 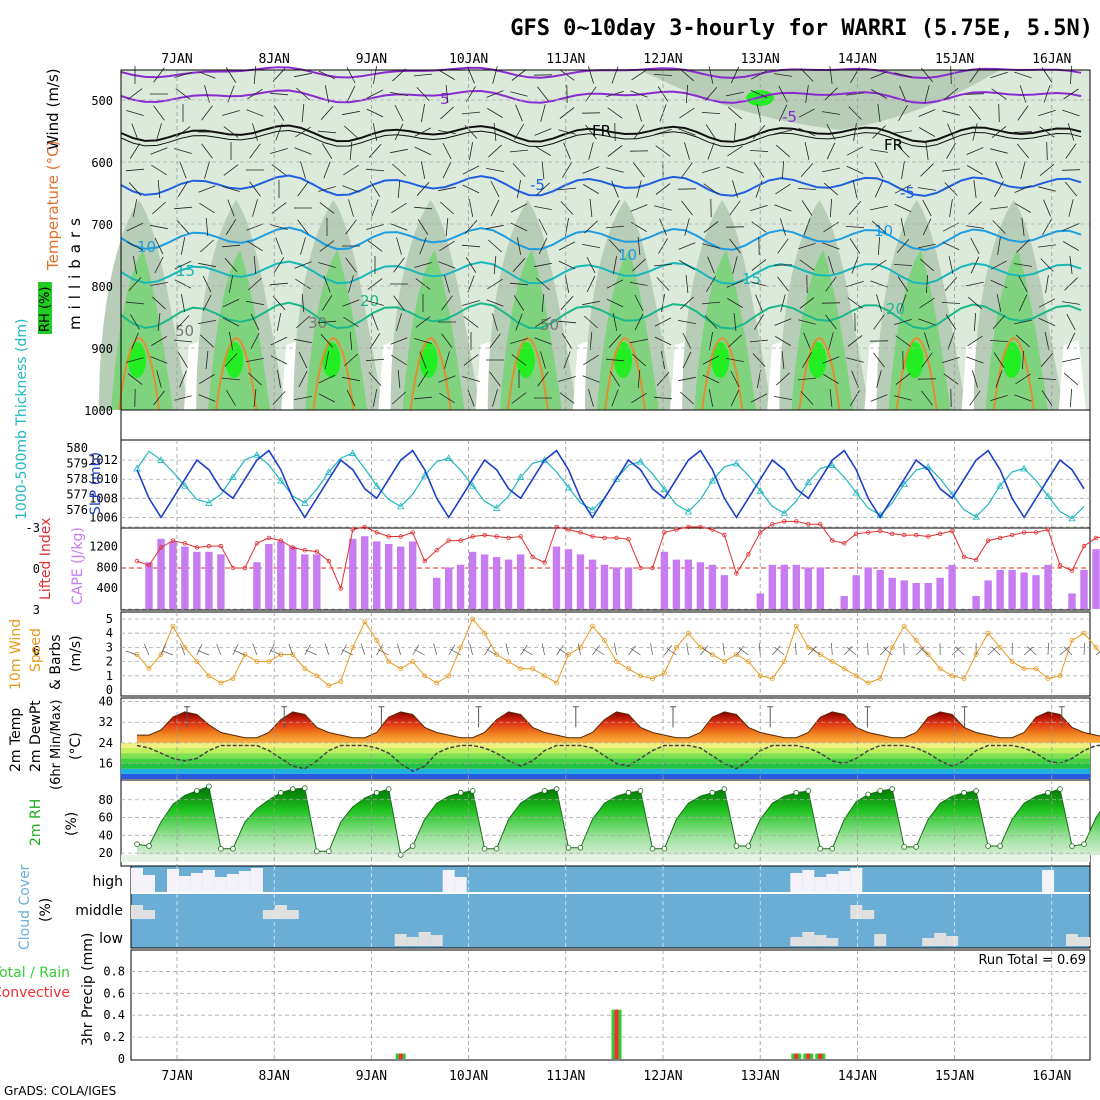 What do you see at coordinates (106, 722) in the screenshot?
I see `temp2m-tick-label: 32` at bounding box center [106, 722].